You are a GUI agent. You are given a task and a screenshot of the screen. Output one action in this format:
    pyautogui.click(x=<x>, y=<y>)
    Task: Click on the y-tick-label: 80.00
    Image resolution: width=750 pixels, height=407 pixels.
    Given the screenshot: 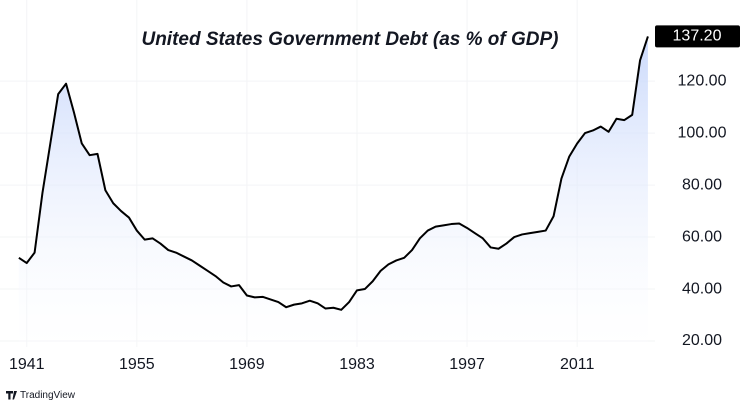 What is the action you would take?
    pyautogui.click(x=702, y=184)
    